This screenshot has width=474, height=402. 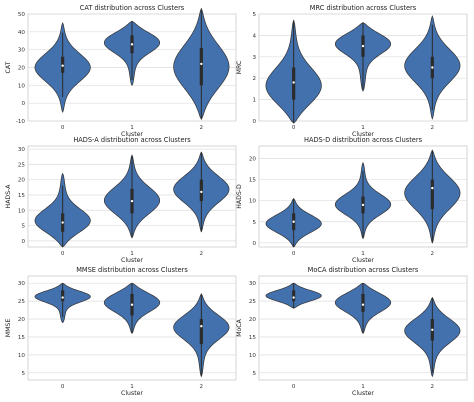 What do you see at coordinates (132, 134) in the screenshot?
I see `cat-x-axis-label: Cluster` at bounding box center [132, 134].